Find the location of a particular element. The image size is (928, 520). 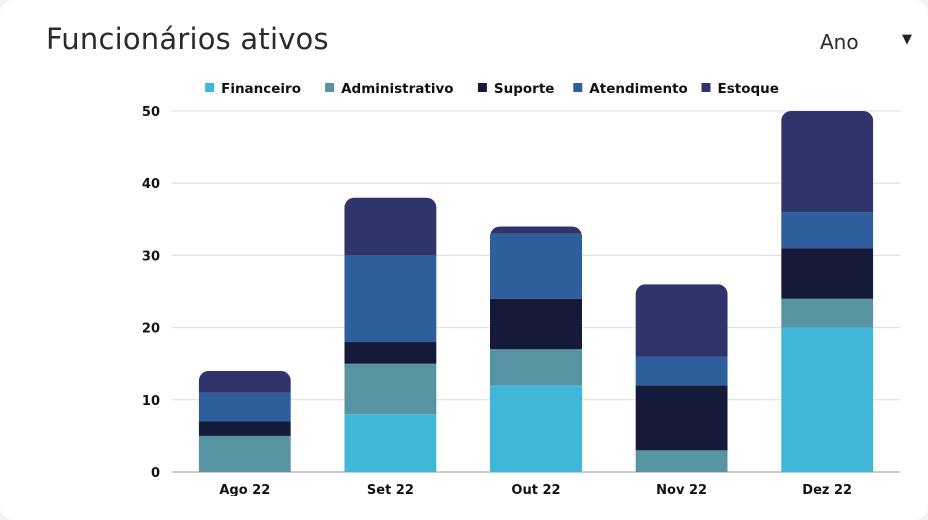

y-tick-label: 50 is located at coordinates (151, 112).